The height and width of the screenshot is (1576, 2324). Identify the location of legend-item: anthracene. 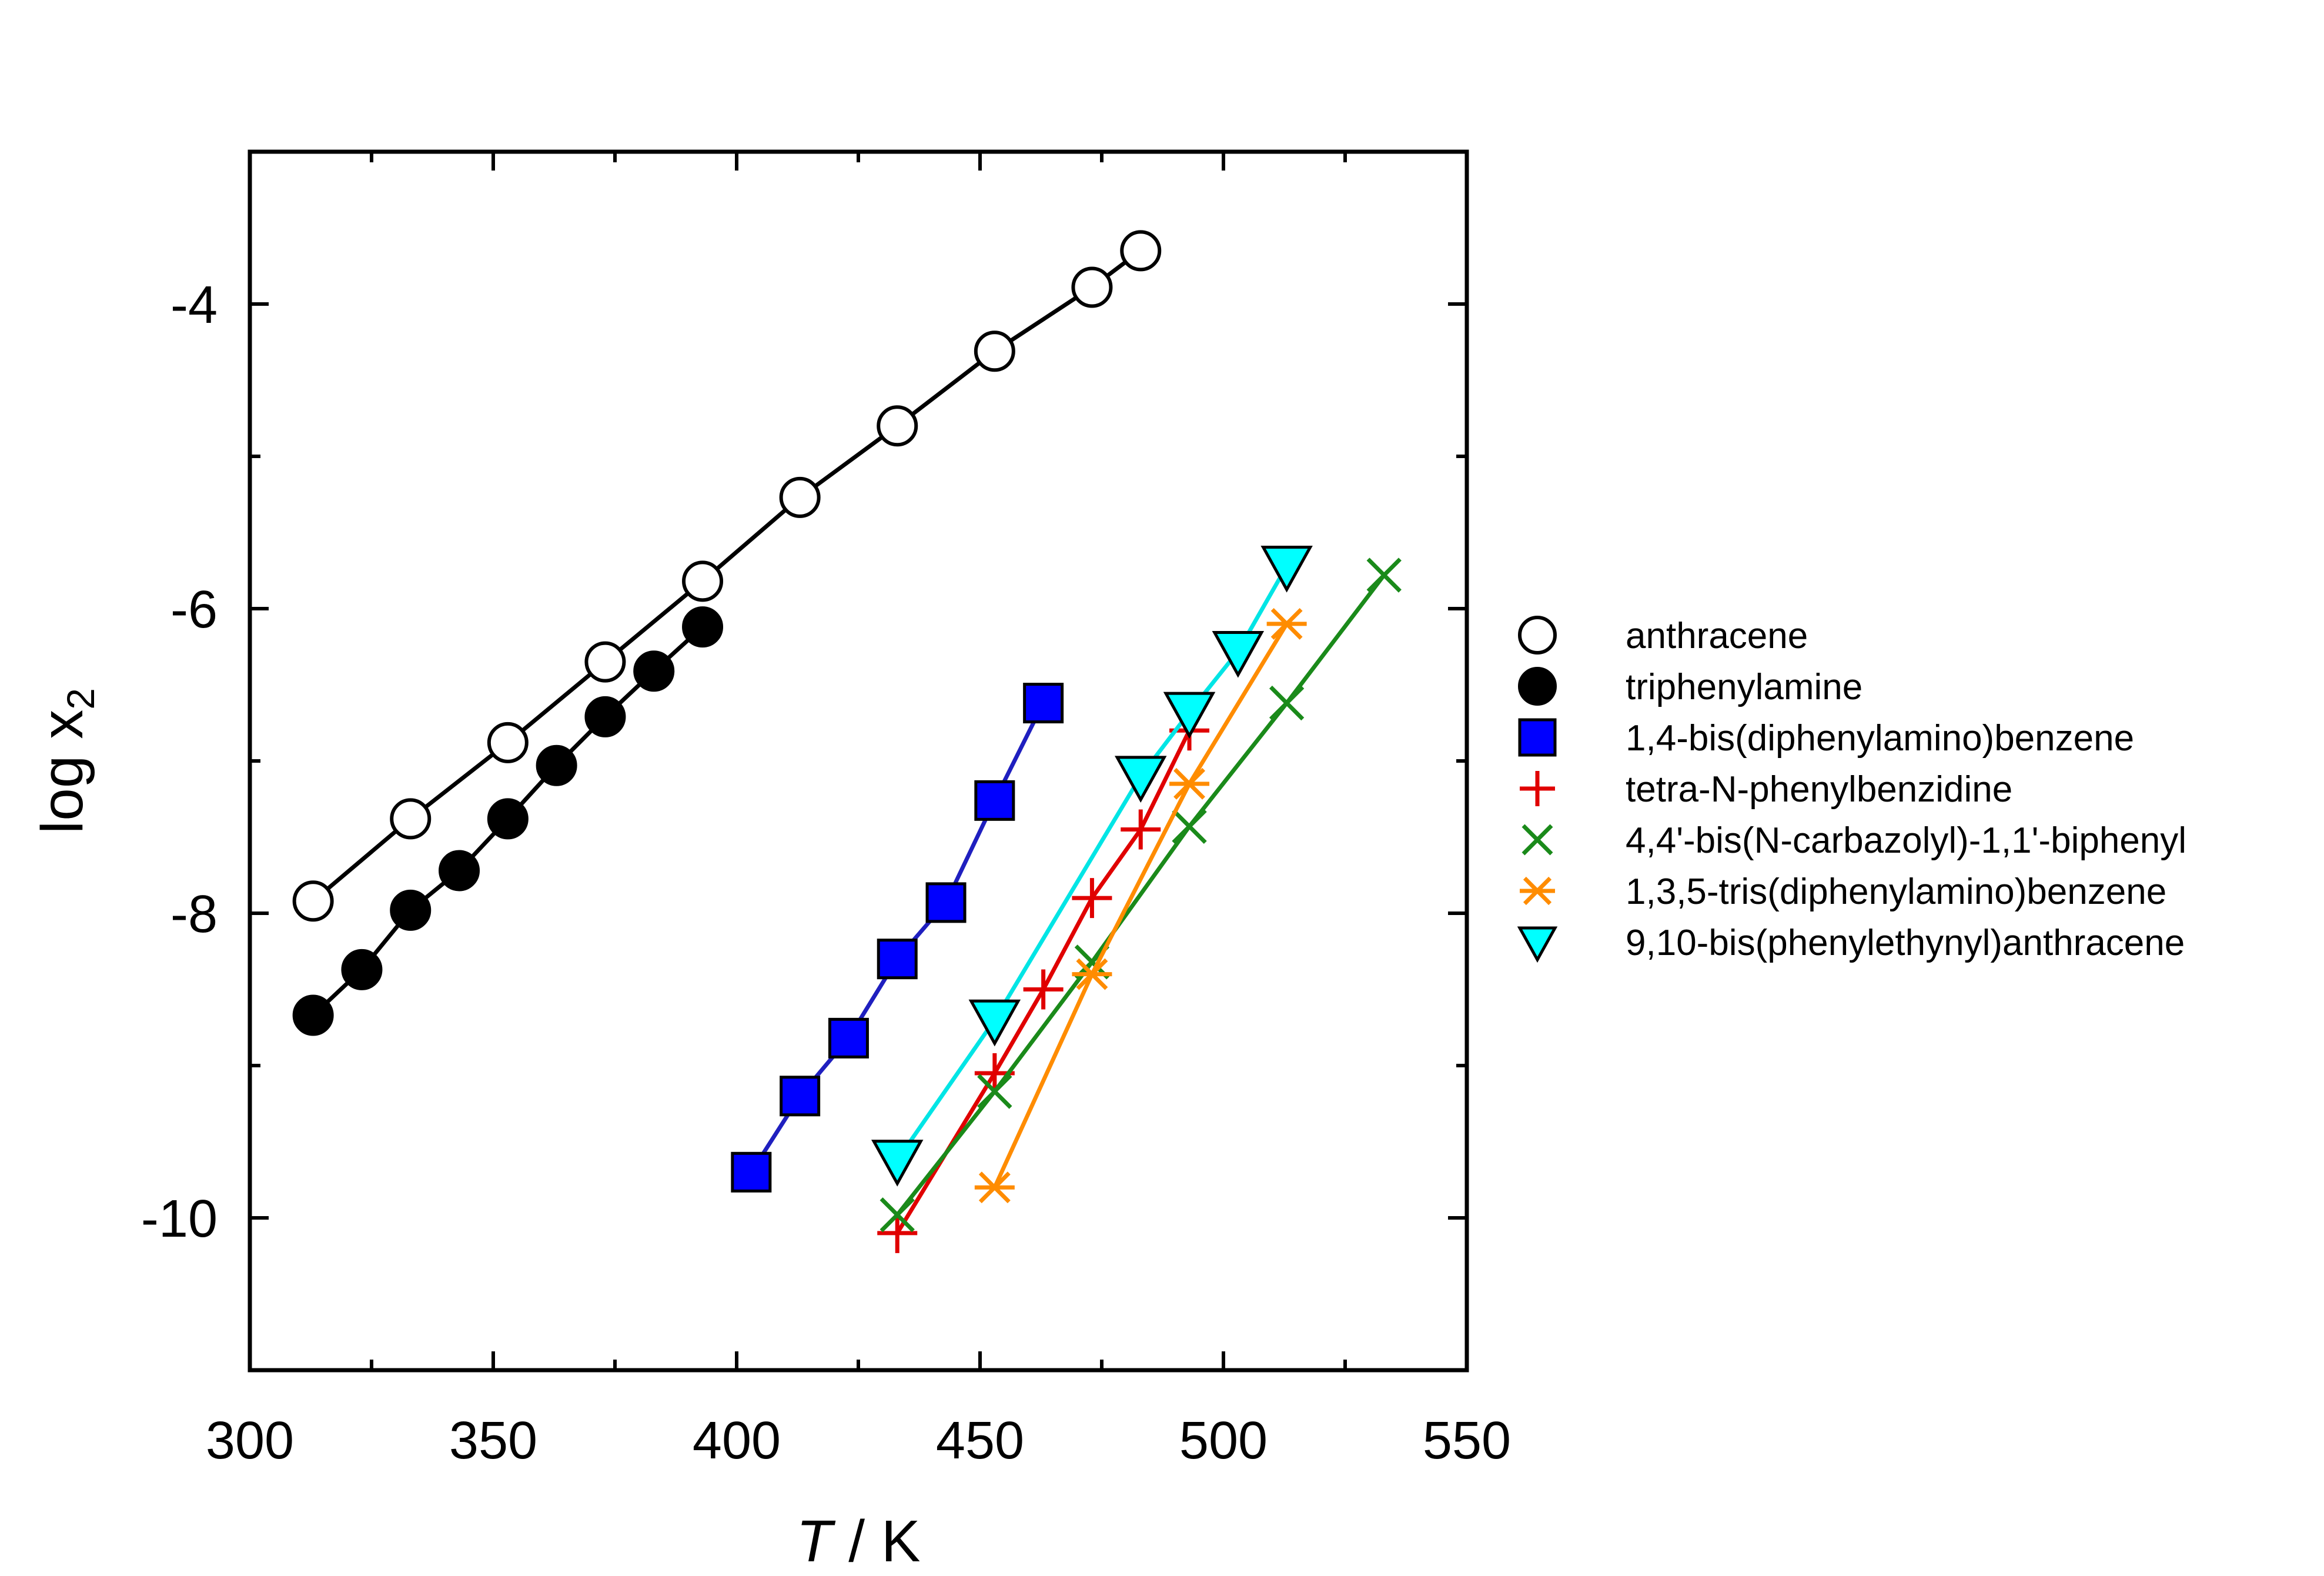
(1663, 636).